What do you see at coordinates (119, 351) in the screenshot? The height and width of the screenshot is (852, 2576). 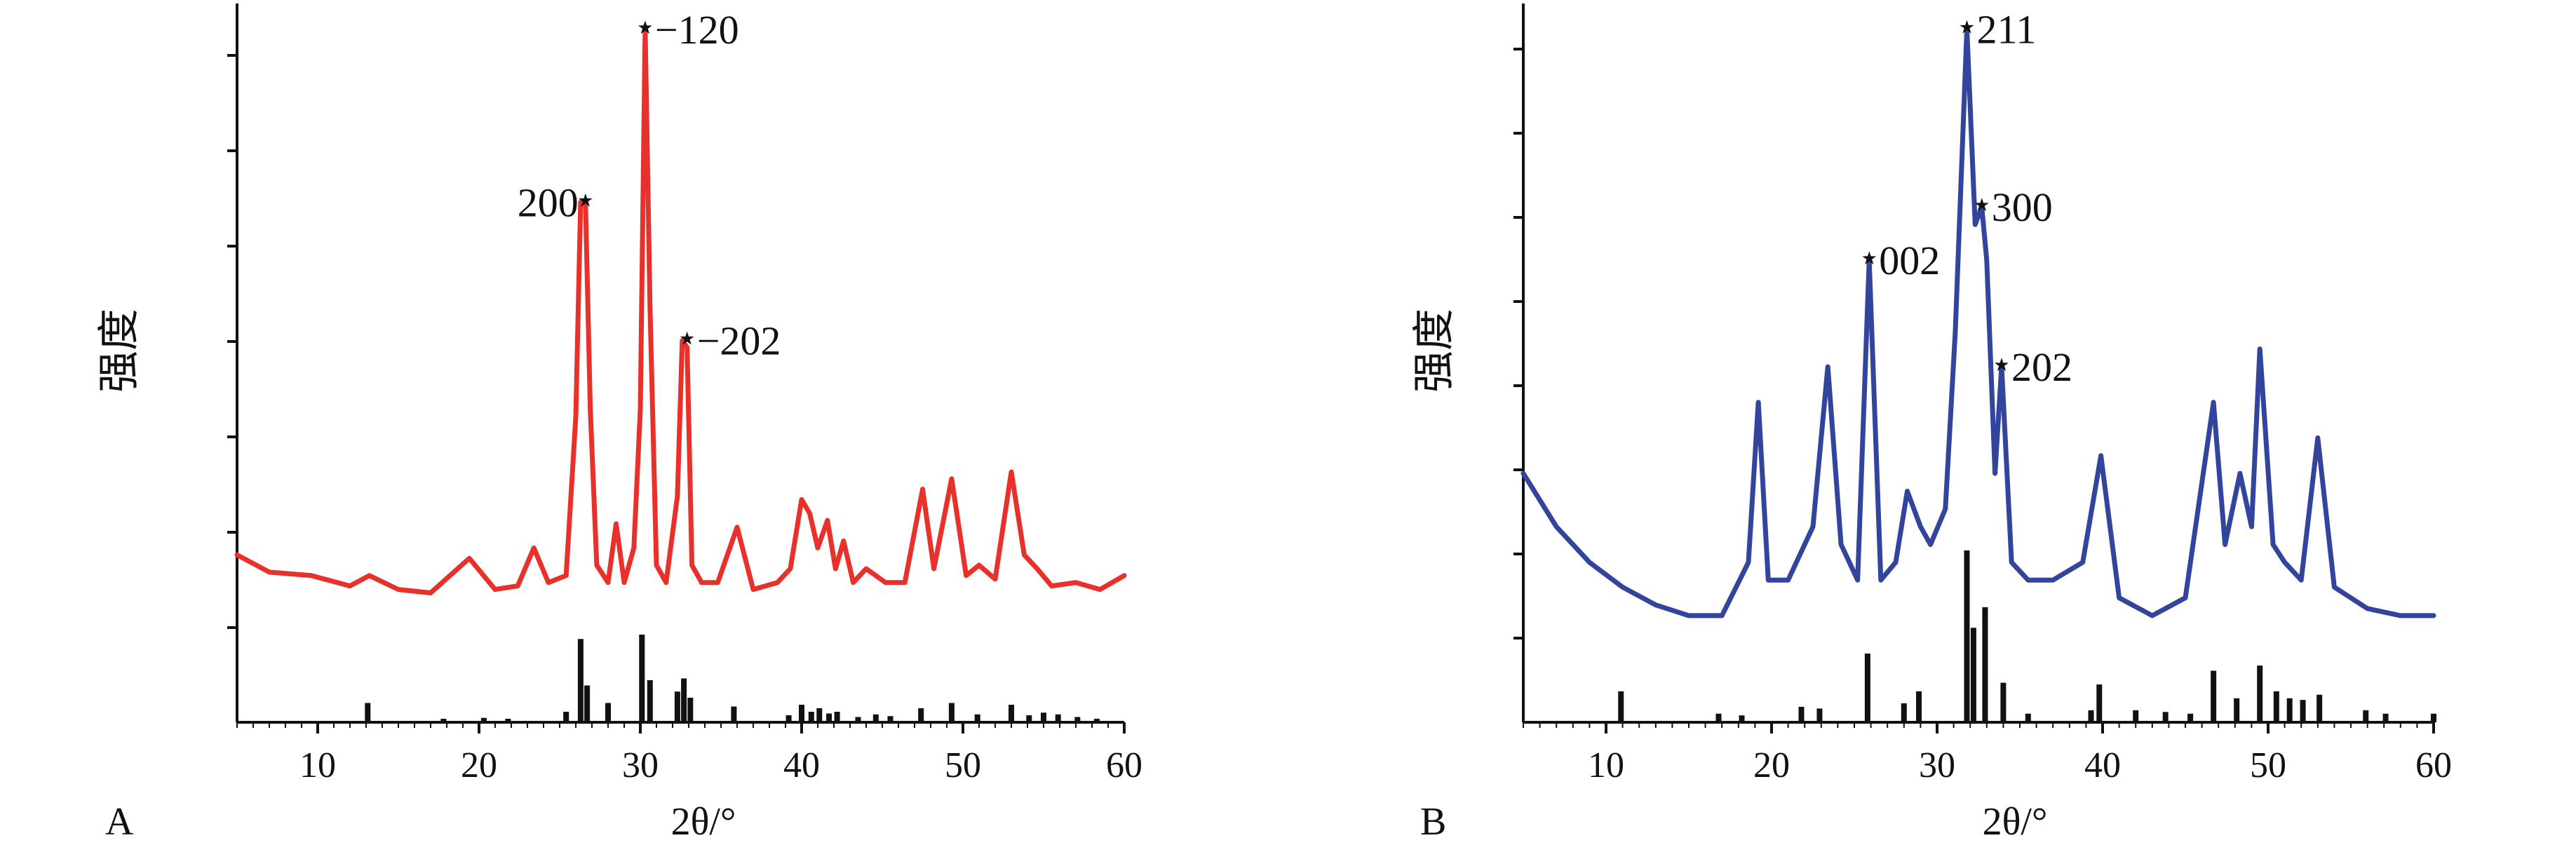 I see `panel-a-ylabel: 强度` at bounding box center [119, 351].